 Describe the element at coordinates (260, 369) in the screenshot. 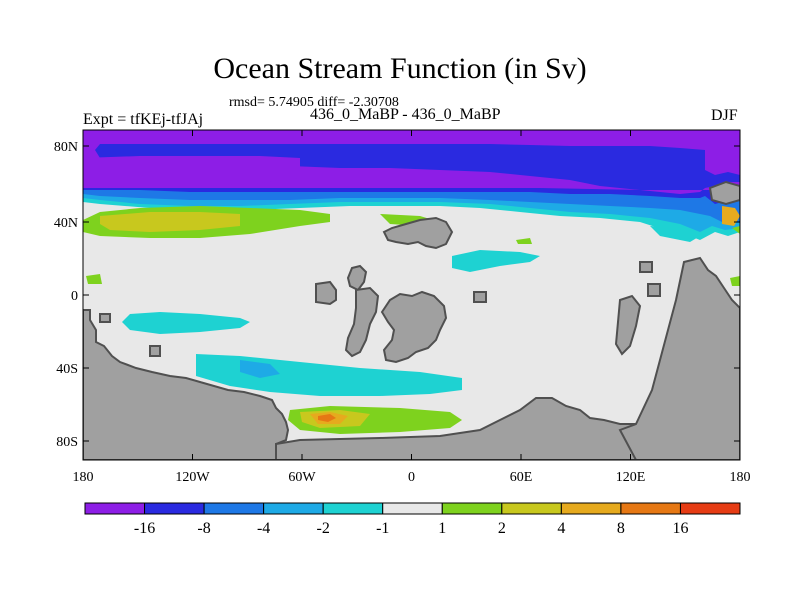

I see `southern-blue-core` at that location.